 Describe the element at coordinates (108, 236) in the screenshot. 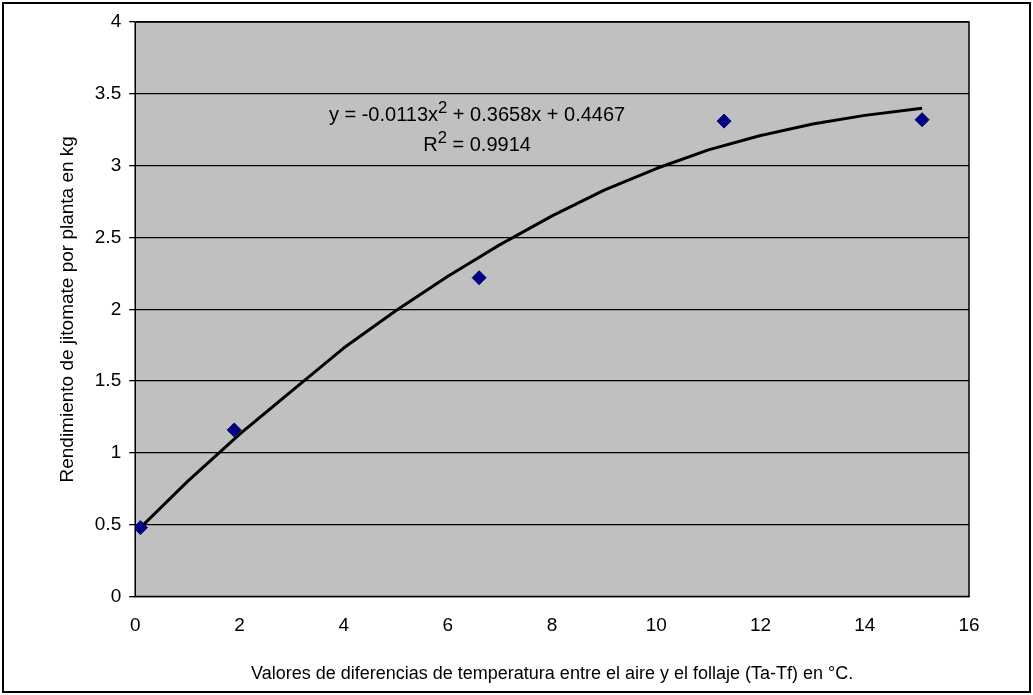

I see `y-tick-label: 2.5` at that location.